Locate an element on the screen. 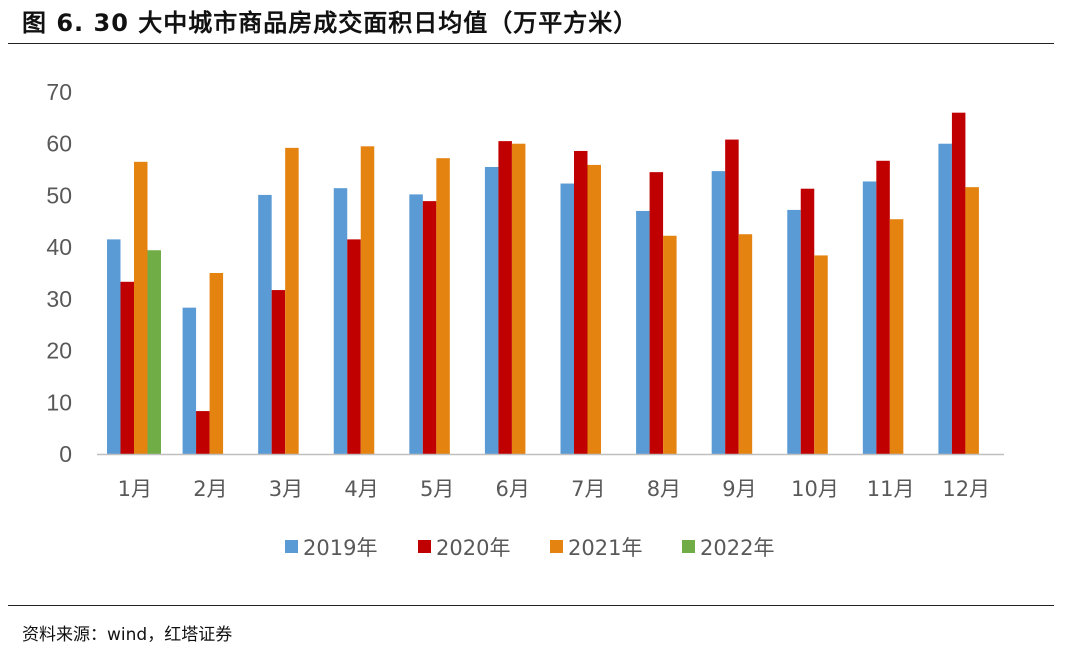 The height and width of the screenshot is (651, 1067). bar-2019年-9月 is located at coordinates (718, 312).